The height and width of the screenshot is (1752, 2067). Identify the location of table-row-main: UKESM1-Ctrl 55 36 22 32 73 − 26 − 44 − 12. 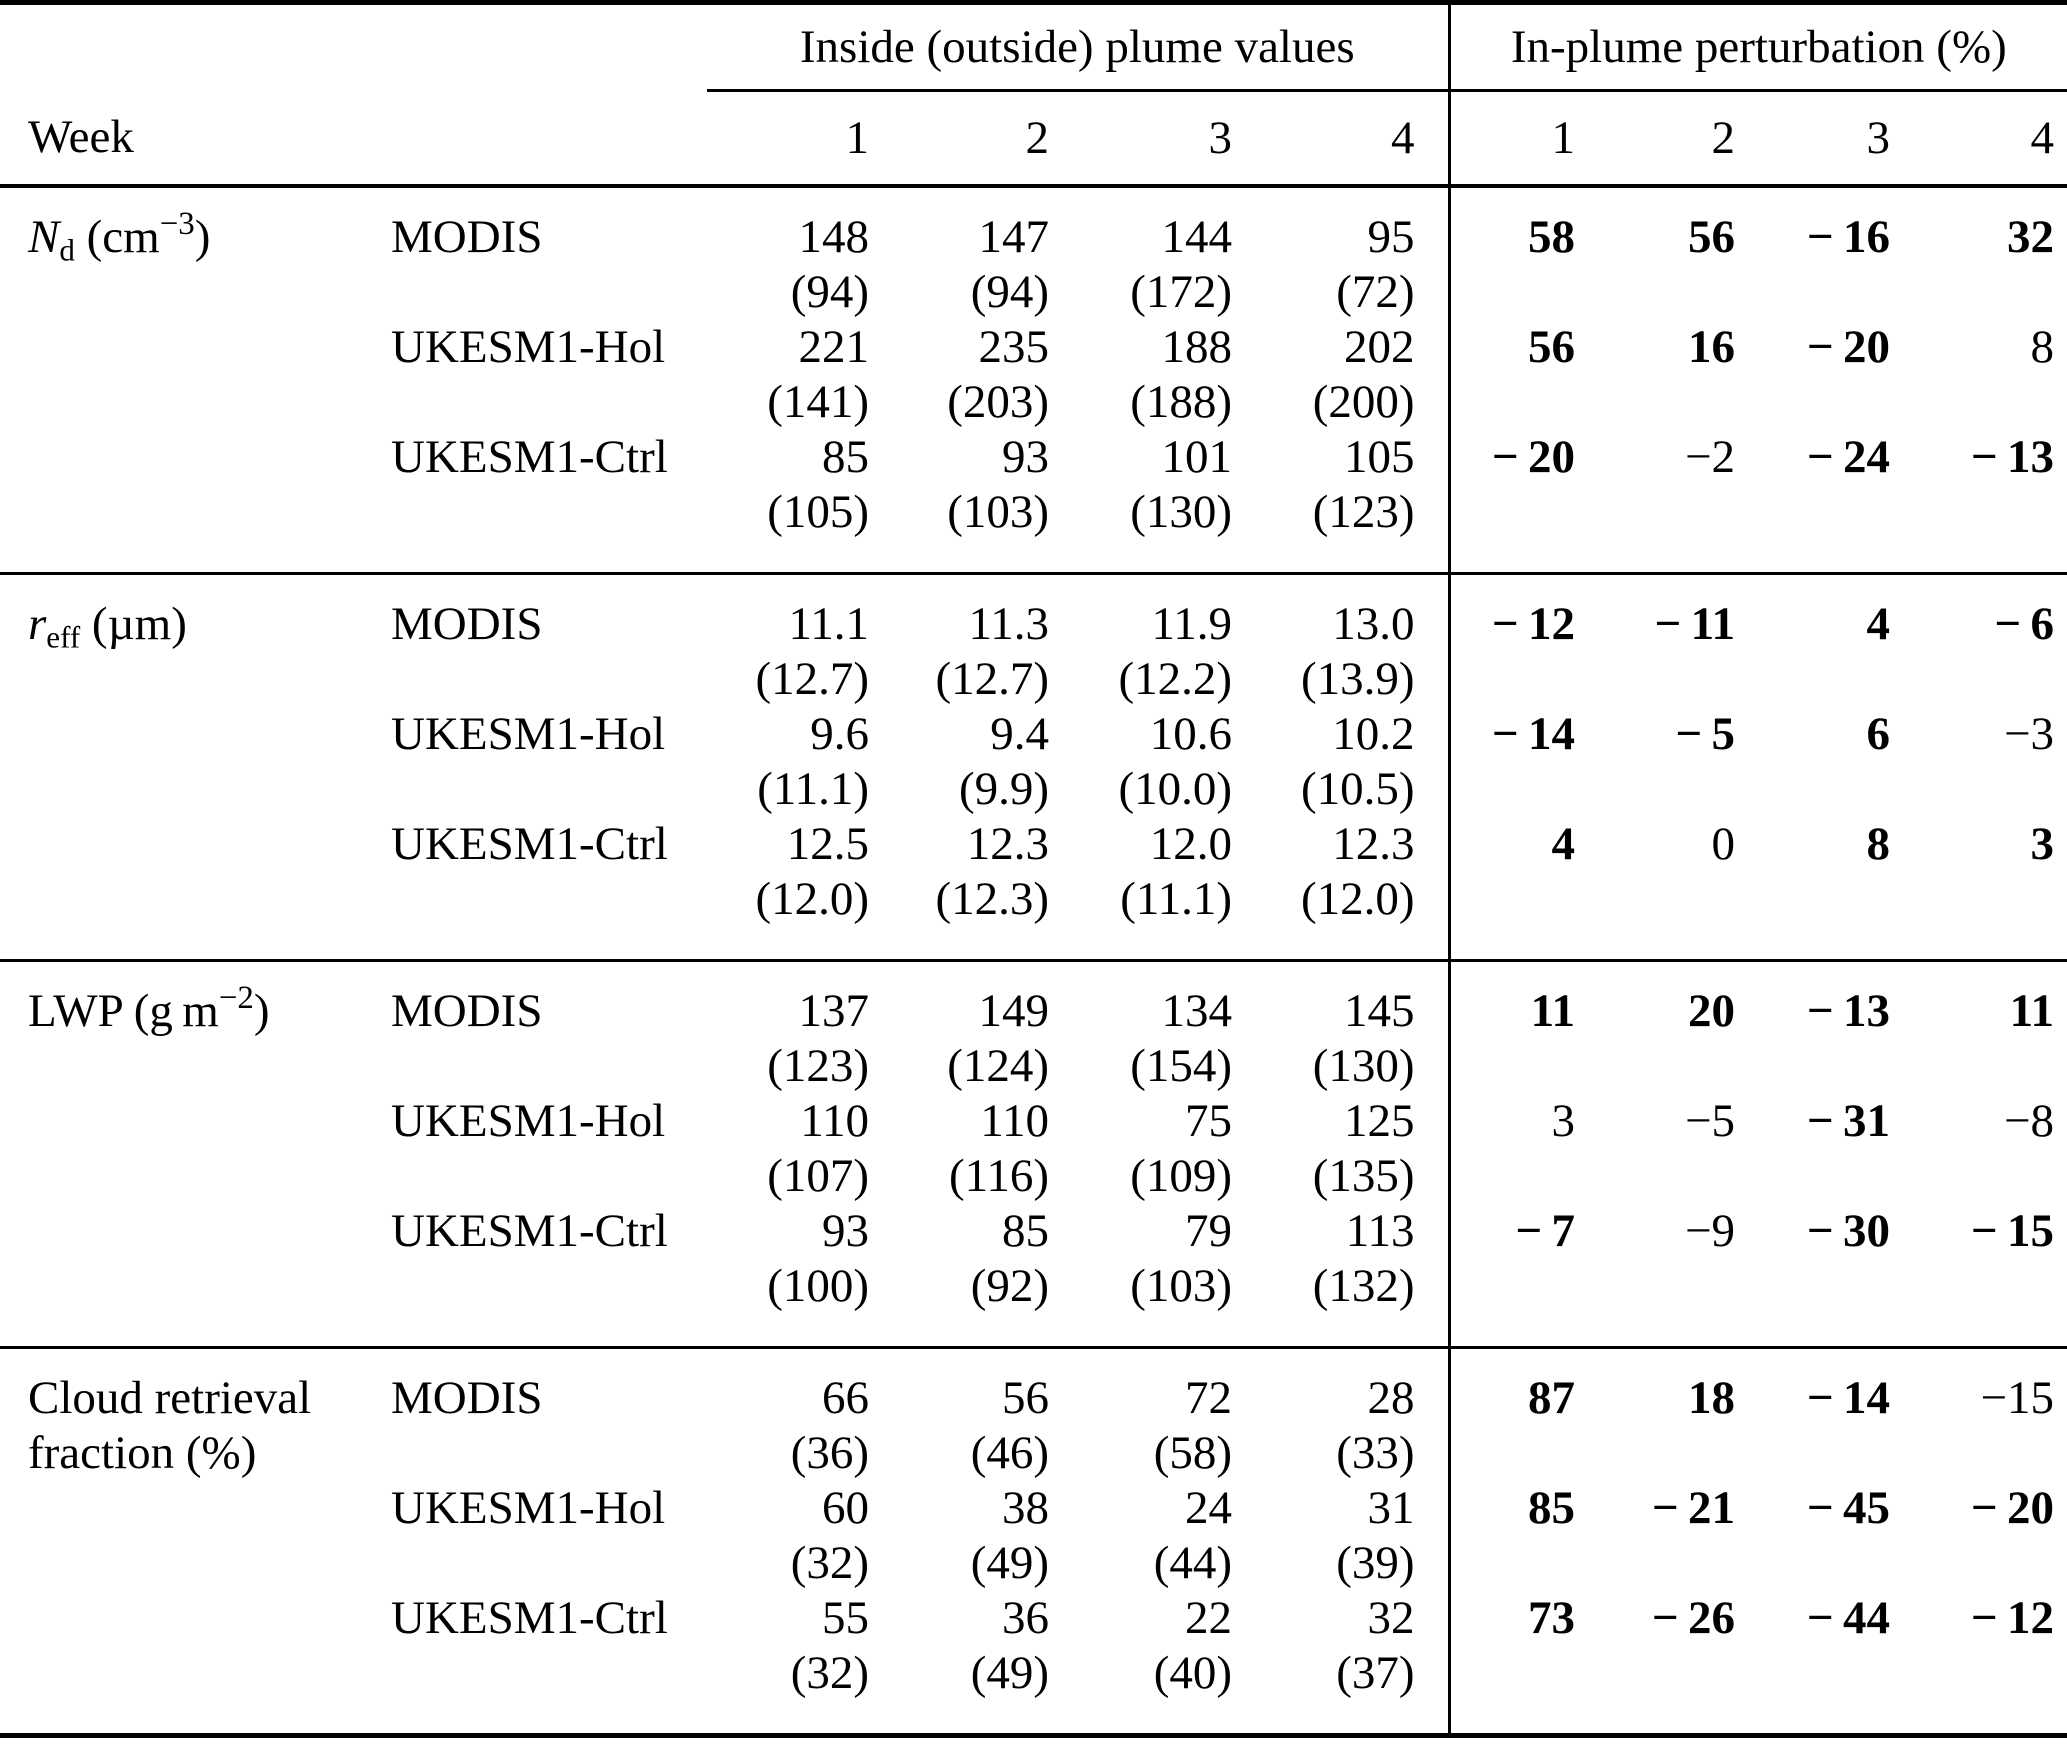
(1033, 1618).